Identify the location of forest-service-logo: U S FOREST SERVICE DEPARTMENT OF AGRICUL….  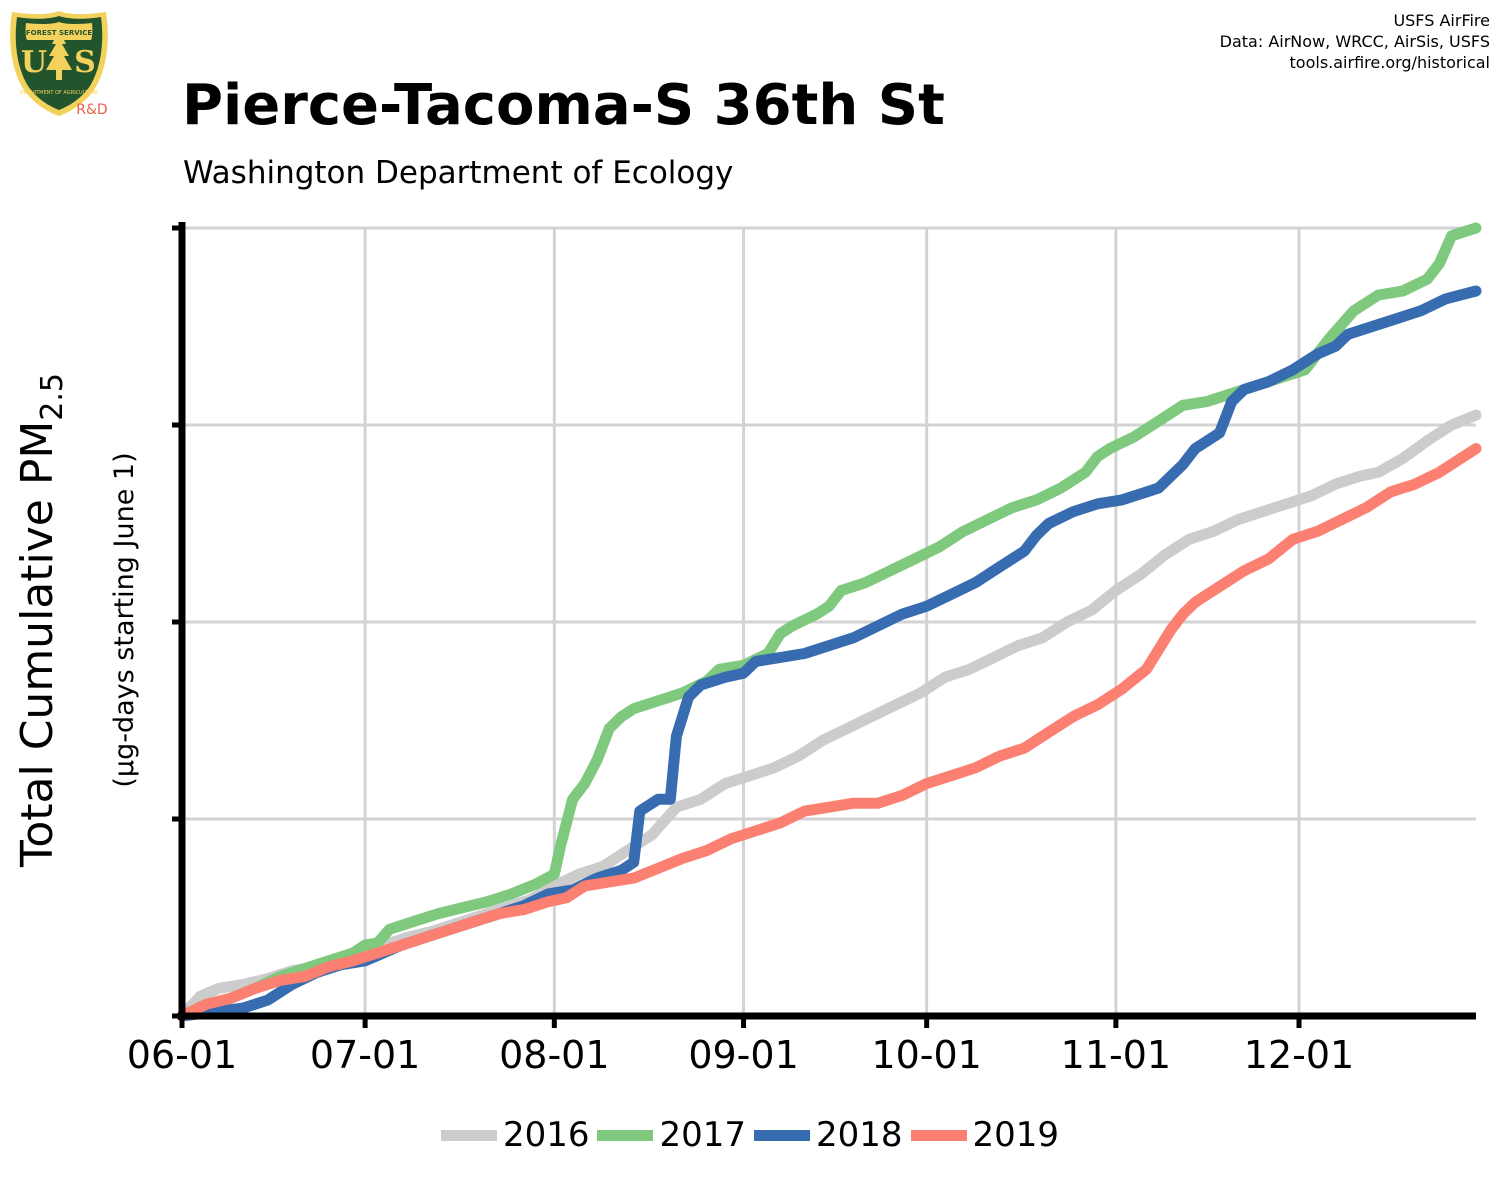
(59, 63).